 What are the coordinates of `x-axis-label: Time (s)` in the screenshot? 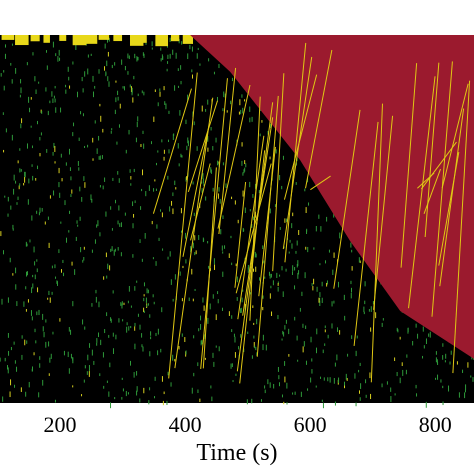 It's located at (236, 453).